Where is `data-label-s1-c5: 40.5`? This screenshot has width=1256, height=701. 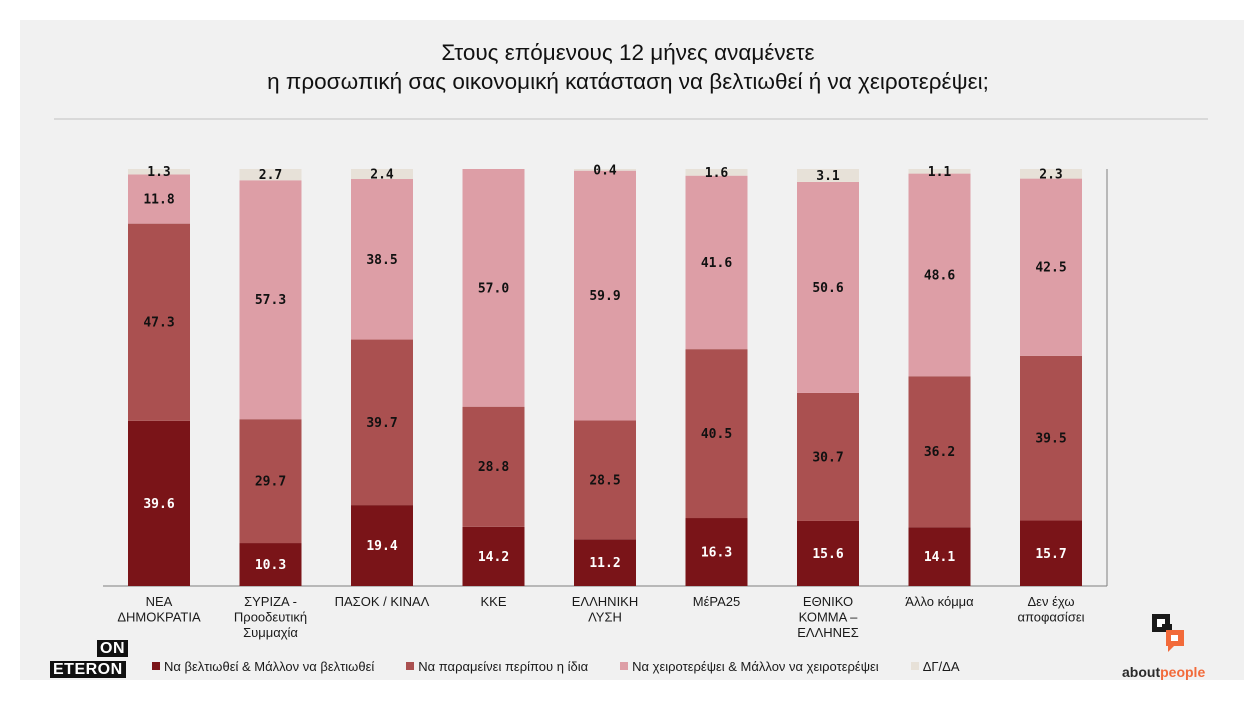
data-label-s1-c5: 40.5 is located at coordinates (716, 434).